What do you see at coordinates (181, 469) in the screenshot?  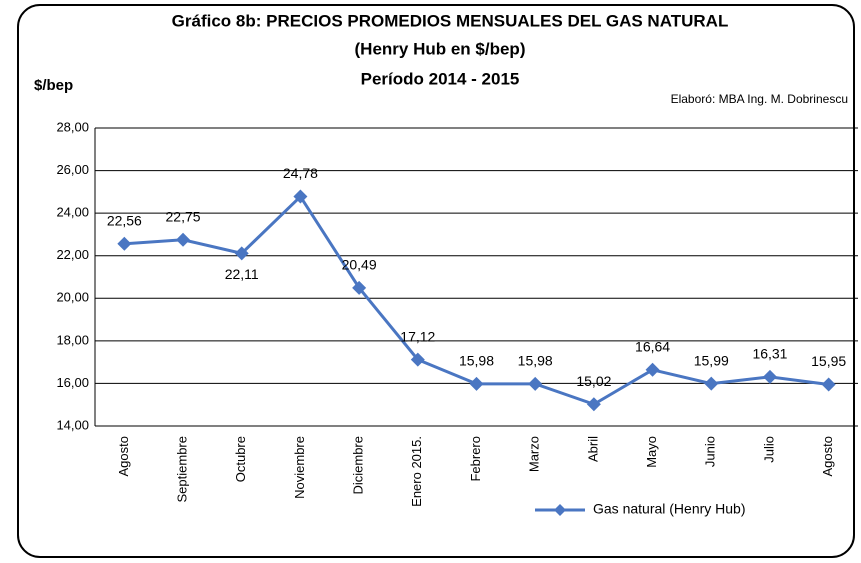 I see `x-tick-label: Septiembre` at bounding box center [181, 469].